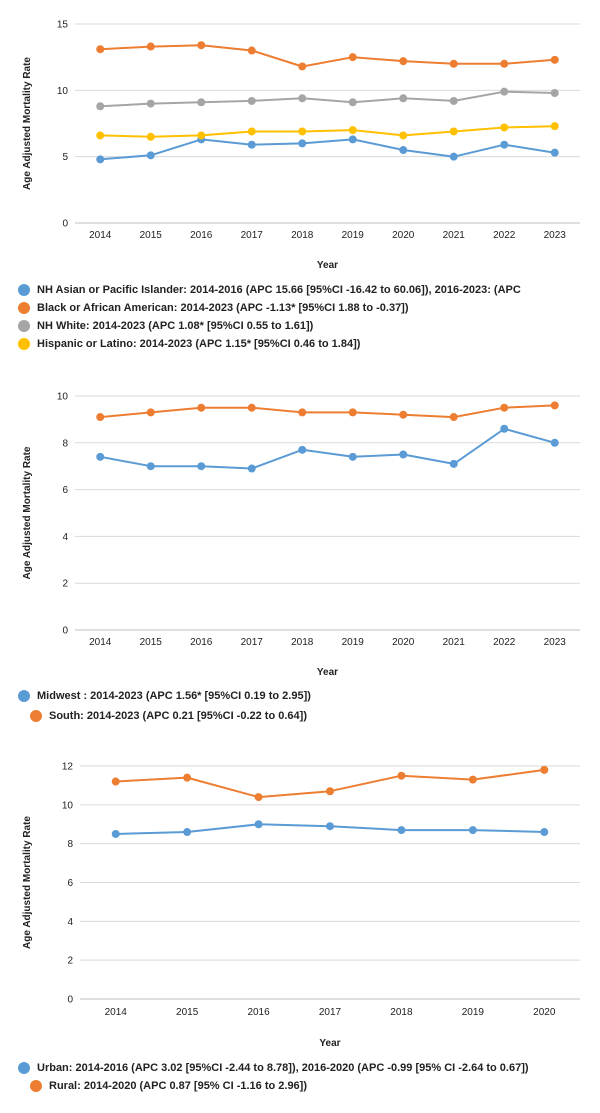  I want to click on y-tick-label: 2, so click(70, 961).